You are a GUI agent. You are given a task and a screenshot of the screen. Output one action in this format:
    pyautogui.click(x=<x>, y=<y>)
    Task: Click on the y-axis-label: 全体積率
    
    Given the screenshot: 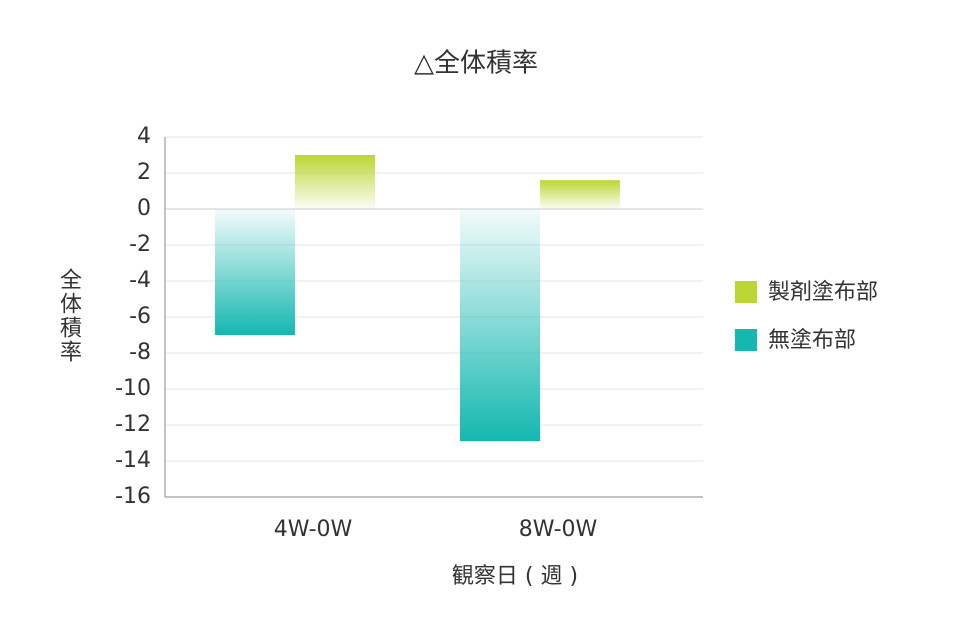 What is the action you would take?
    pyautogui.click(x=69, y=316)
    